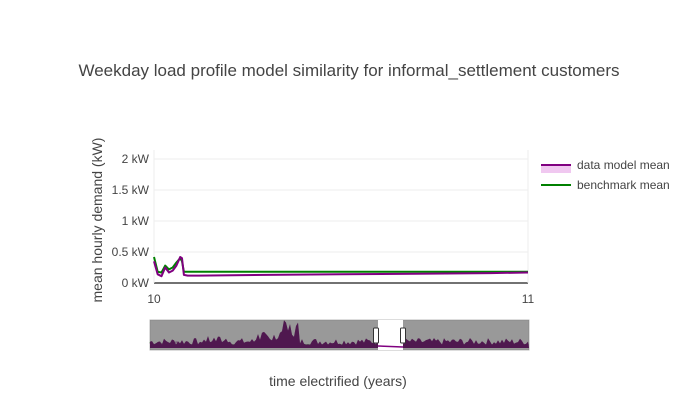  I want to click on range-slider-handle-left, so click(376, 335).